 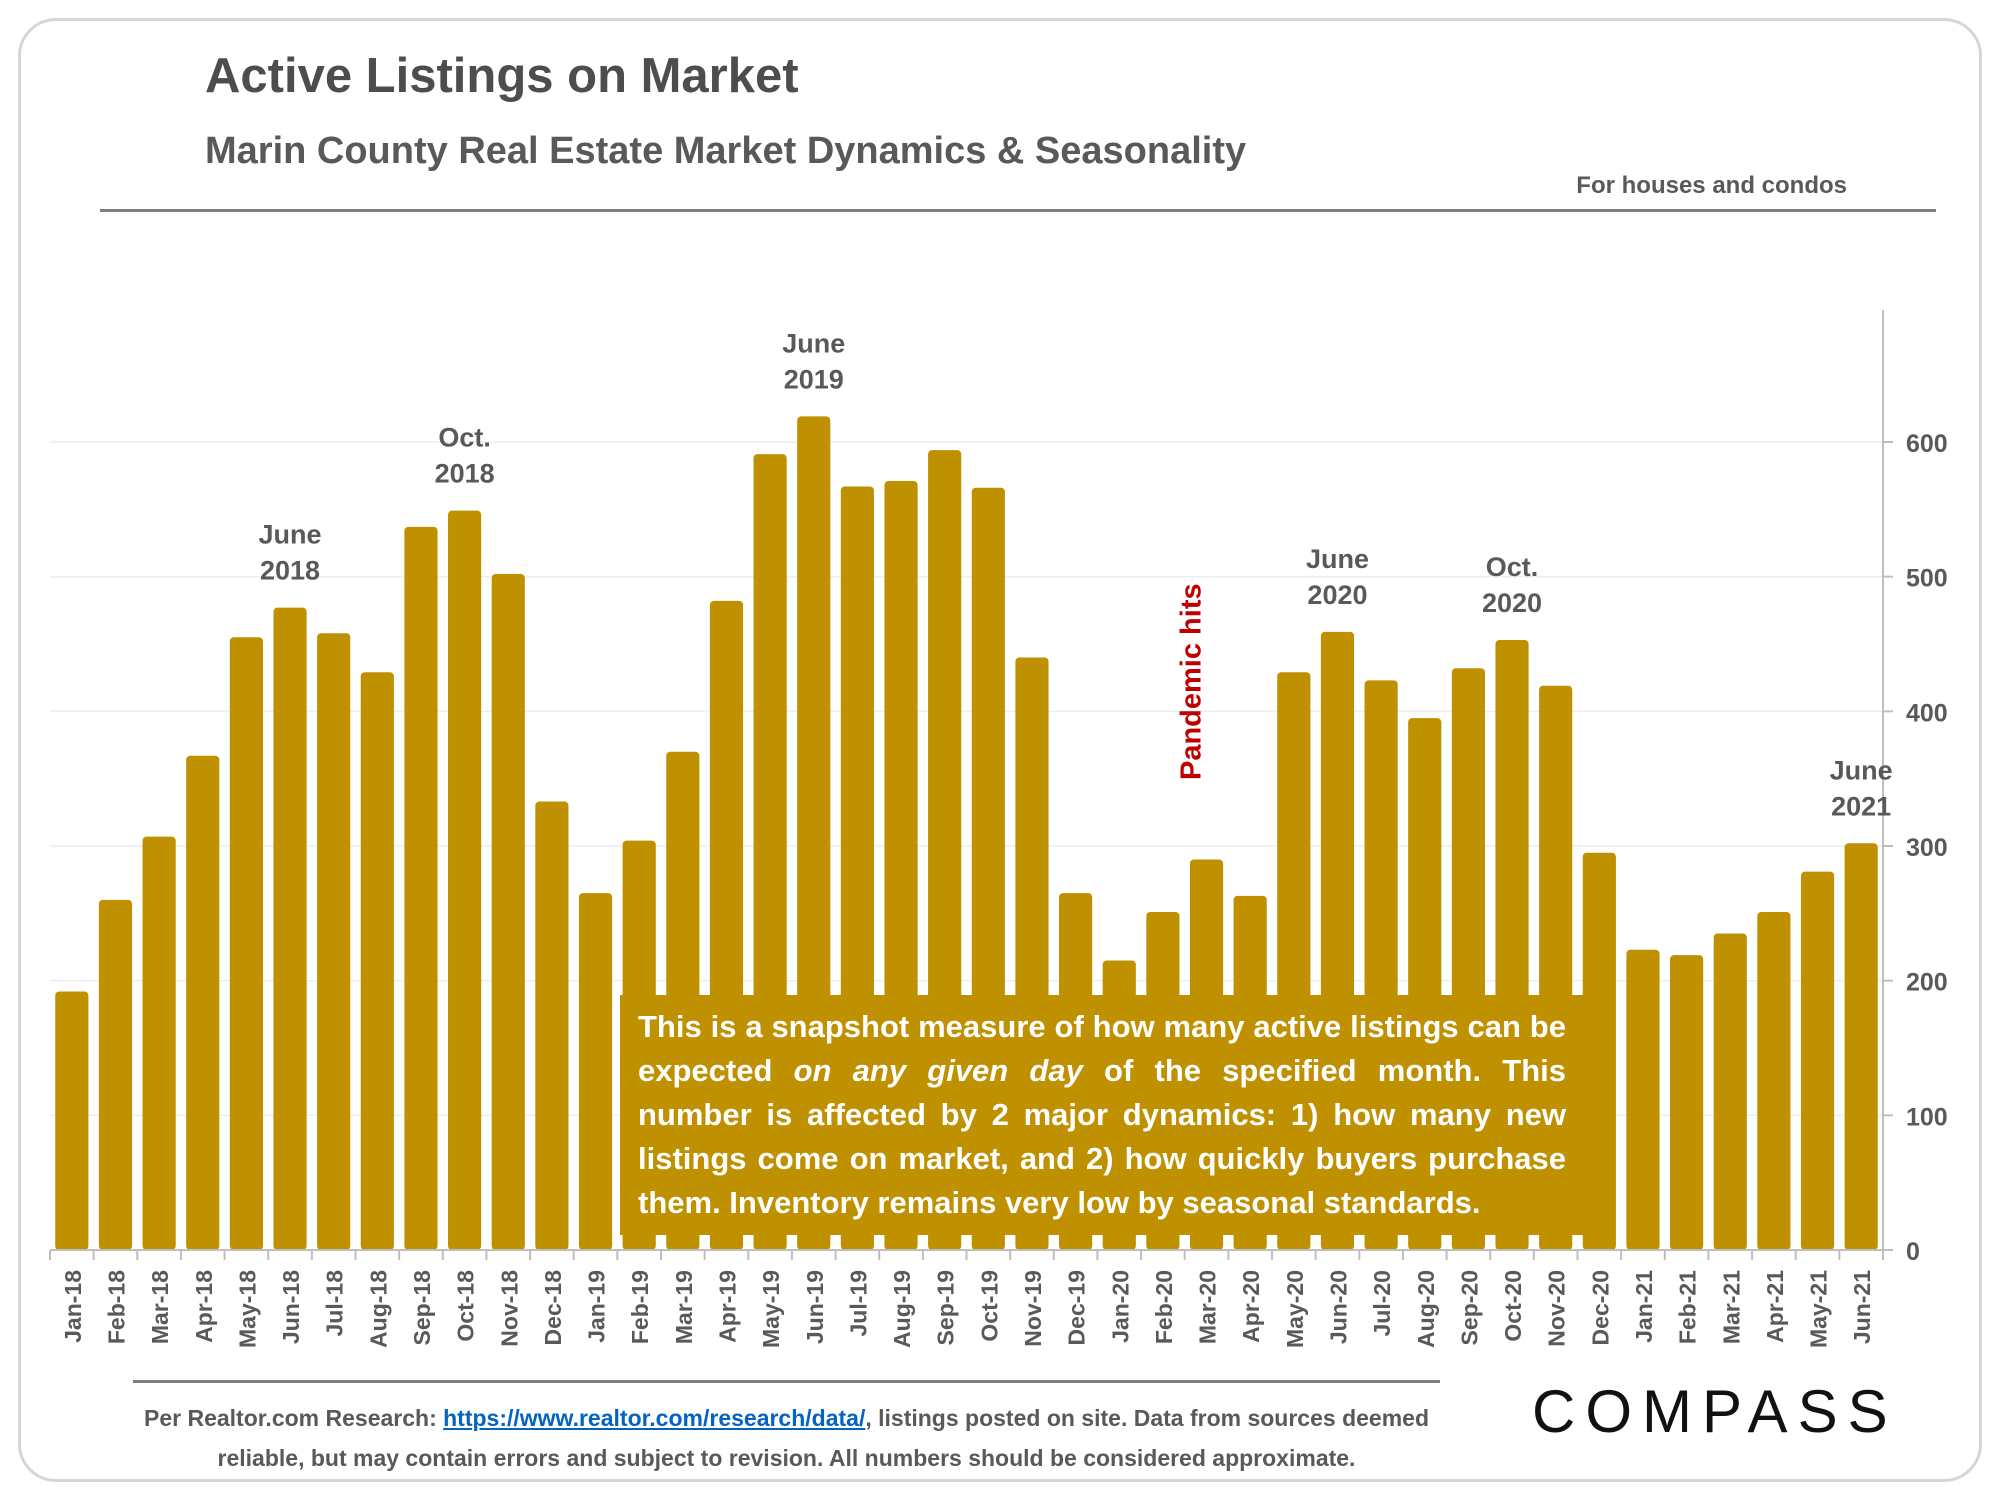 I want to click on x-tick-label: Mar-21, so click(x=1731, y=1307).